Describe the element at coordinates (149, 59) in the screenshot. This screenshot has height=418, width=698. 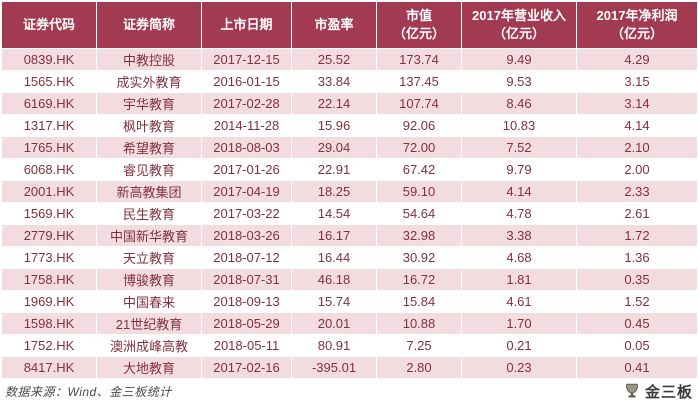
I see `table-cell: 中教控股` at that location.